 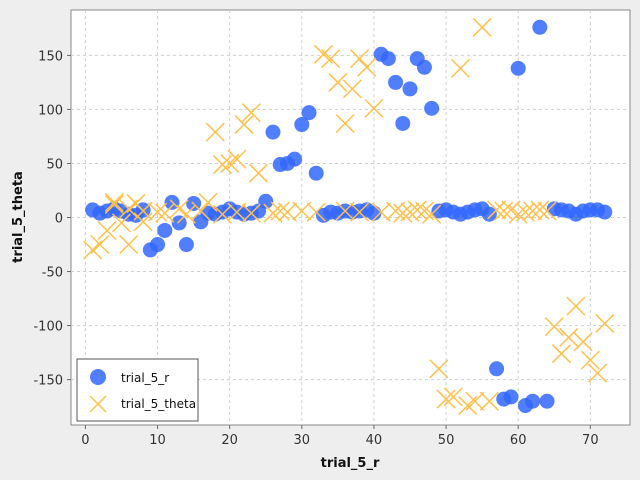 What do you see at coordinates (374, 440) in the screenshot?
I see `x-tick-label: 40` at bounding box center [374, 440].